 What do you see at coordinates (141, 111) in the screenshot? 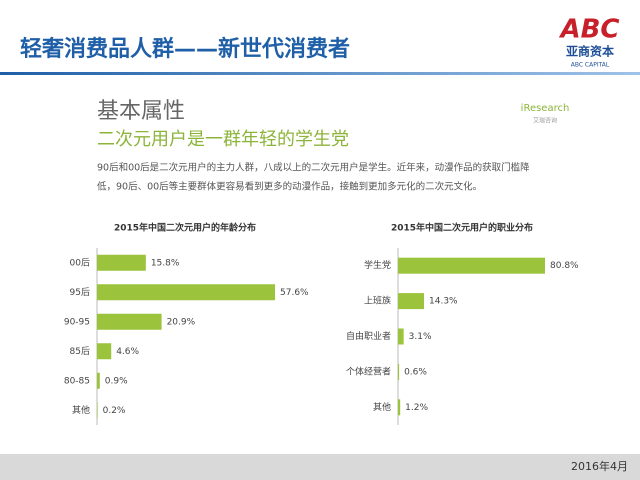
I see `section-heading: 基本属性` at bounding box center [141, 111].